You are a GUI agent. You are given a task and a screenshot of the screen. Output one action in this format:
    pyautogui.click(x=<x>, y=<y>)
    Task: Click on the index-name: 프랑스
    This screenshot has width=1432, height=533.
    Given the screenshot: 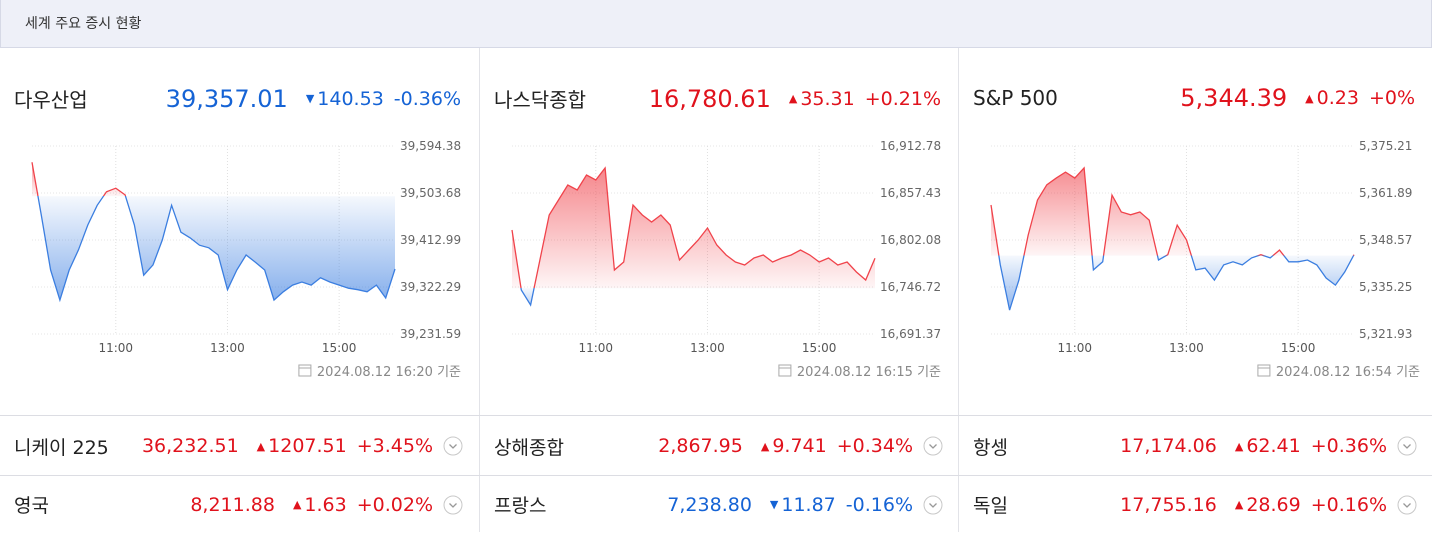 What is the action you would take?
    pyautogui.click(x=520, y=506)
    